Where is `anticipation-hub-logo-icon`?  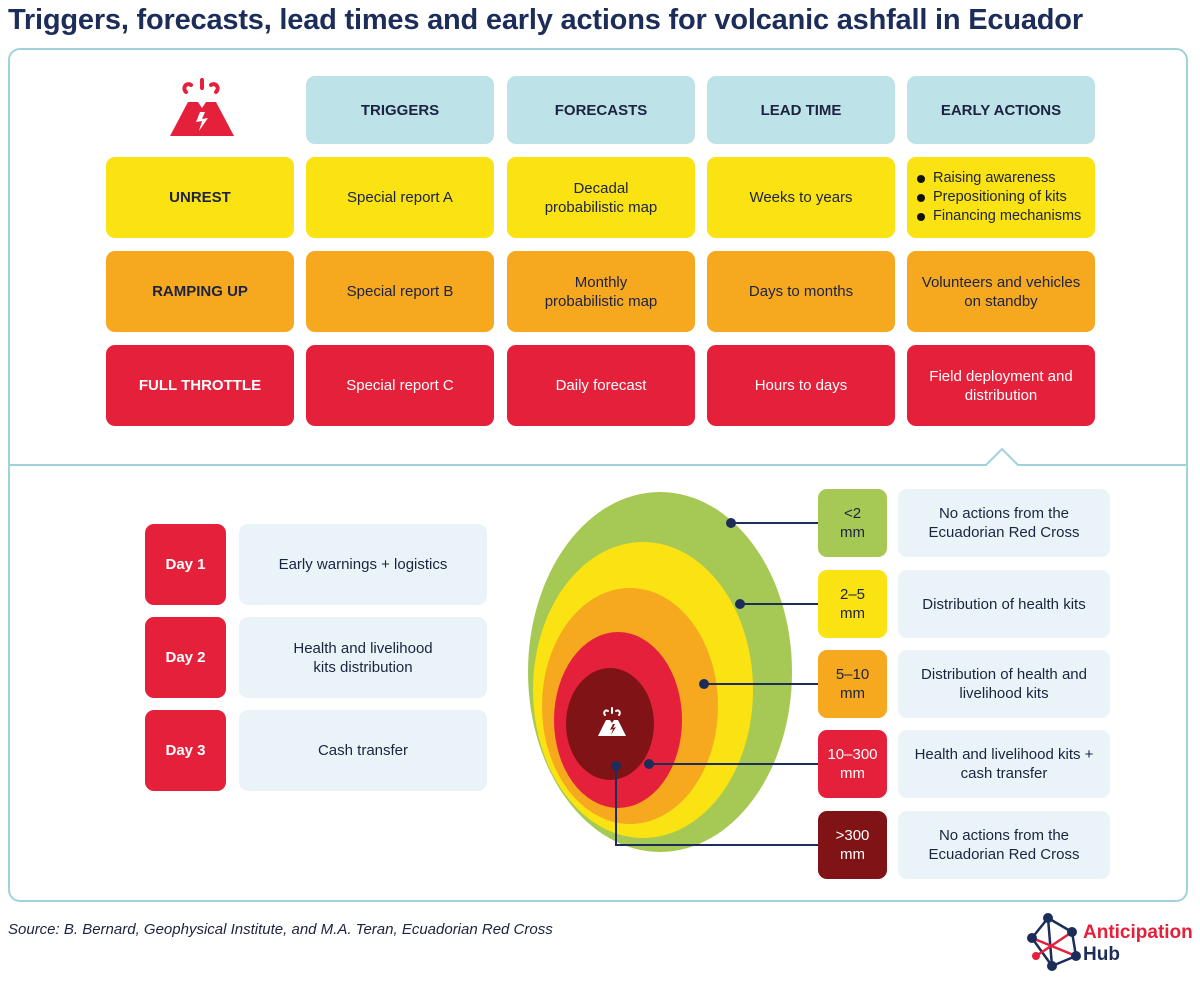 anticipation-hub-logo-icon is located at coordinates (1054, 942).